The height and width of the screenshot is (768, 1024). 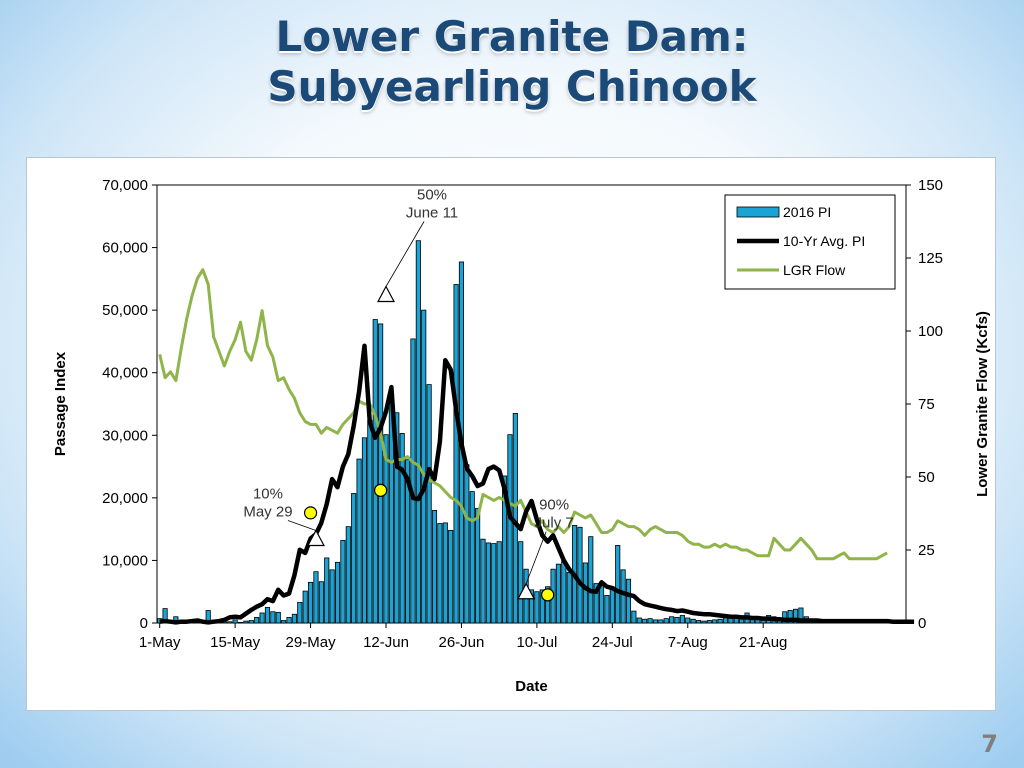 What do you see at coordinates (462, 642) in the screenshot?
I see `x-axis-tick-label: 26-Jun` at bounding box center [462, 642].